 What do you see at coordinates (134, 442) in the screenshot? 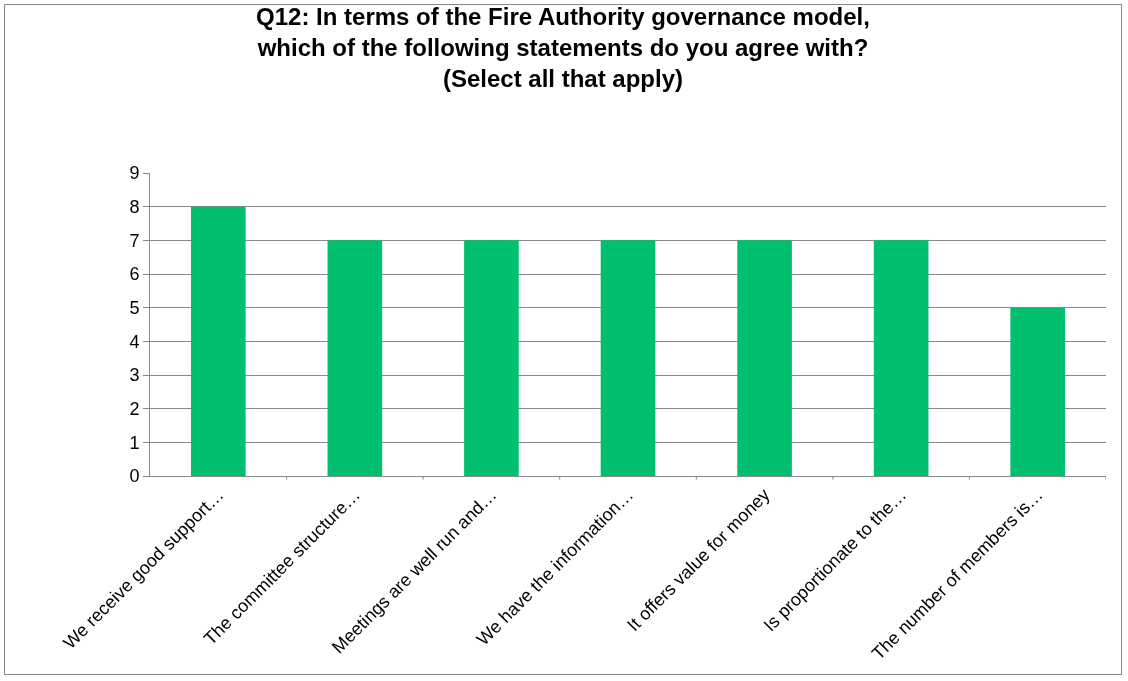
I see `y-tick-label: 1` at bounding box center [134, 442].